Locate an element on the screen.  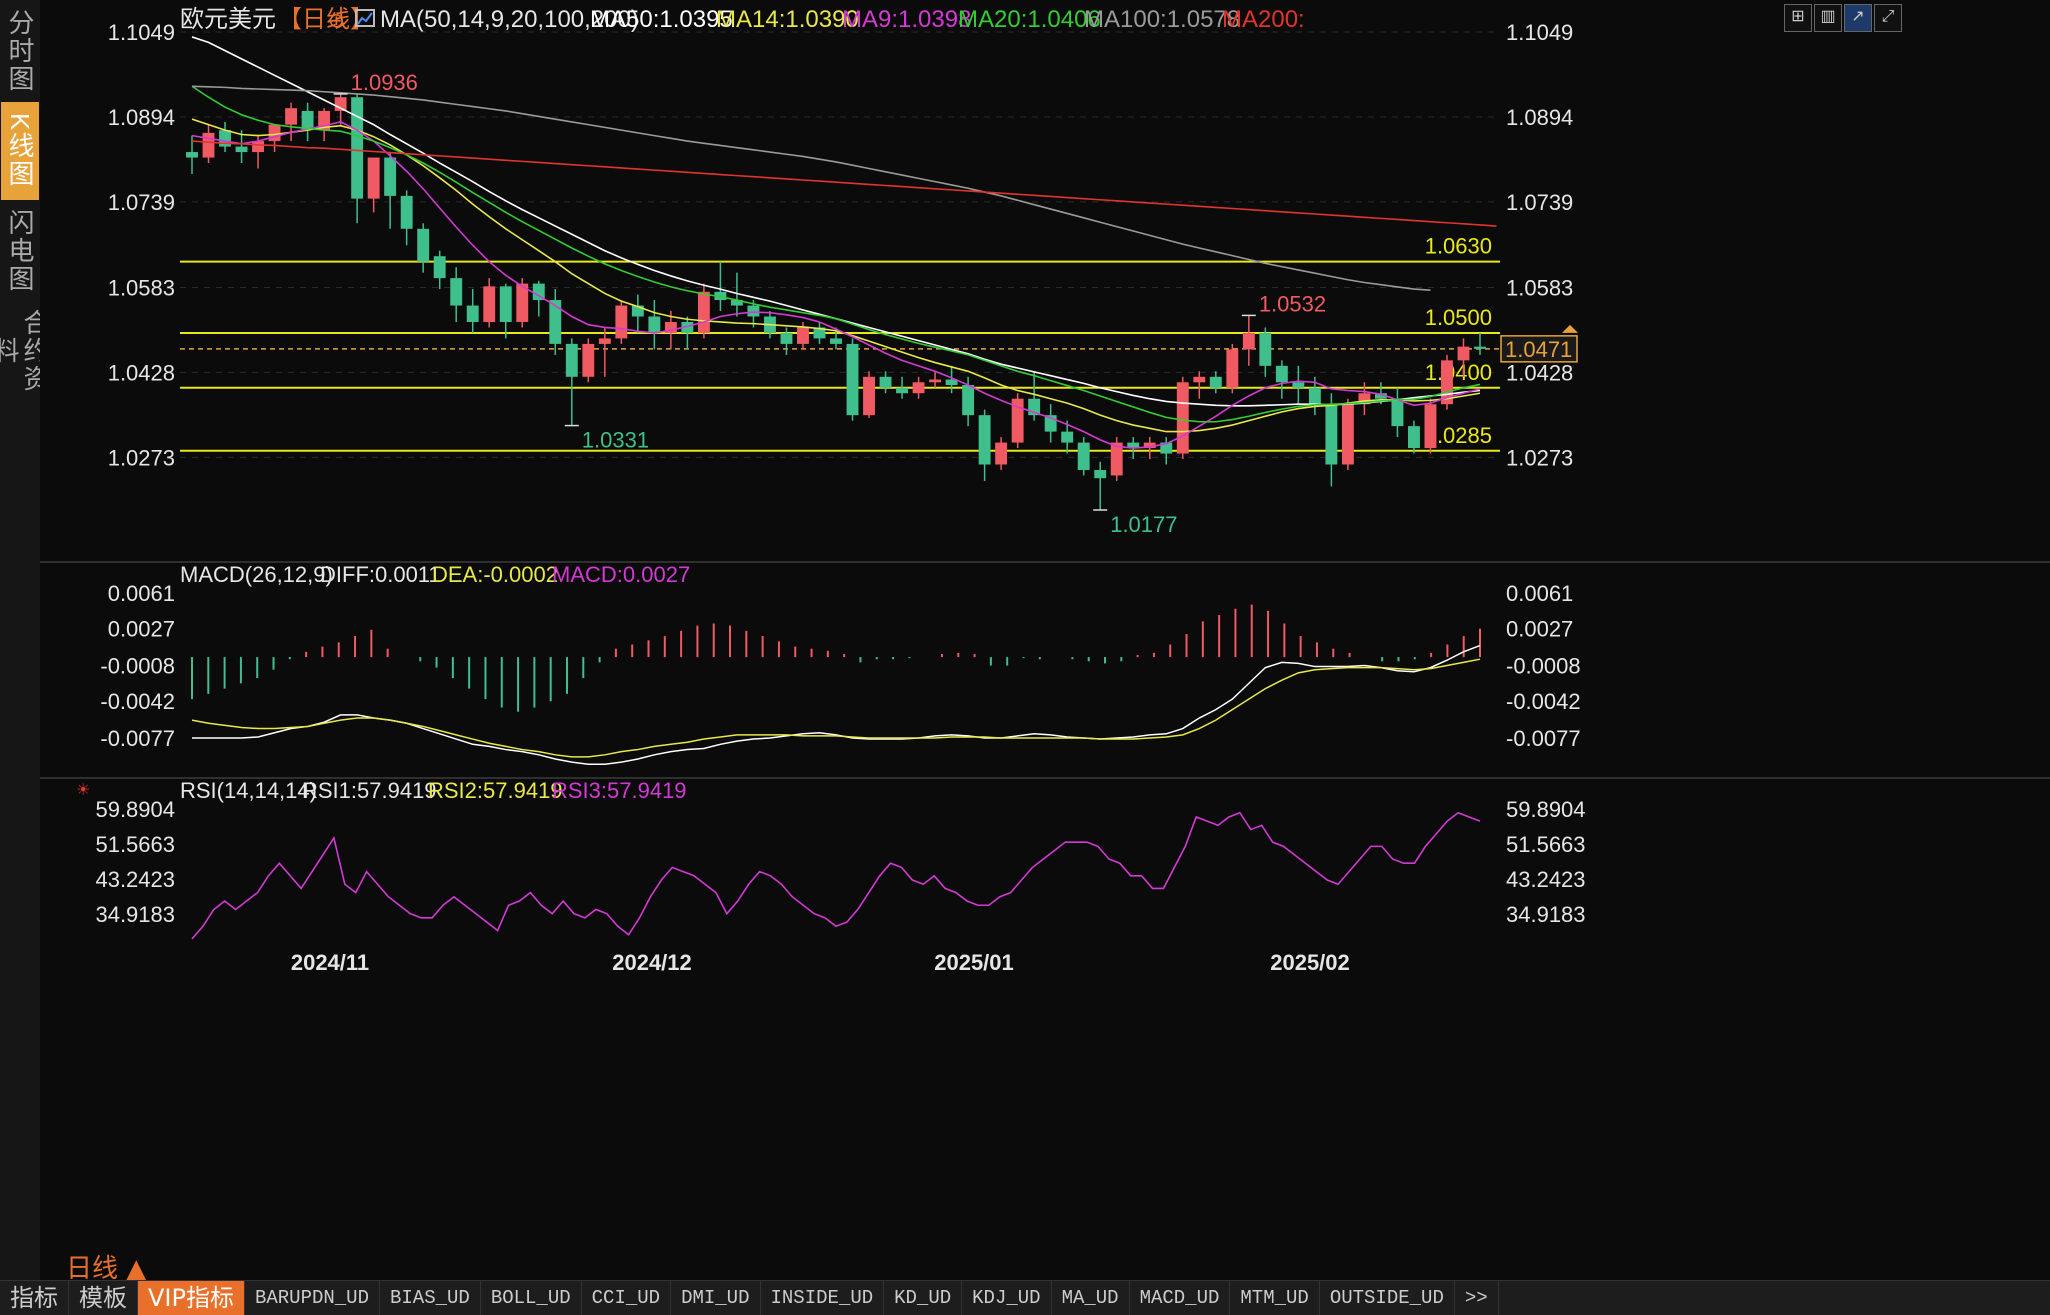
sidebar-tab-3: 合约资料 is located at coordinates (25, 351).